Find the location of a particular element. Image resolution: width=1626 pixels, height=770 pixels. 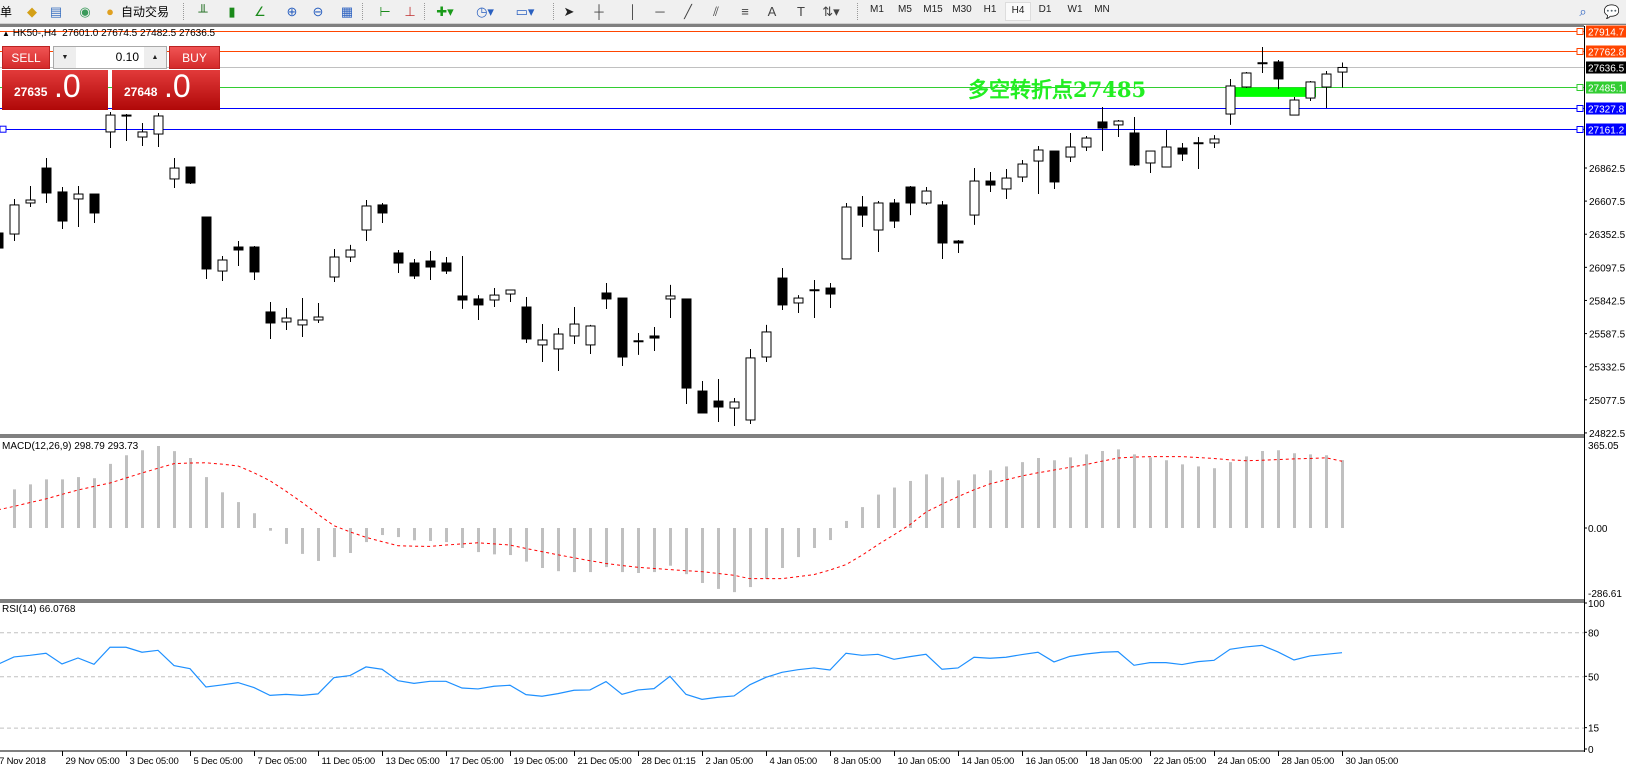

macd-axis-label: 0.00 is located at coordinates (1598, 529).